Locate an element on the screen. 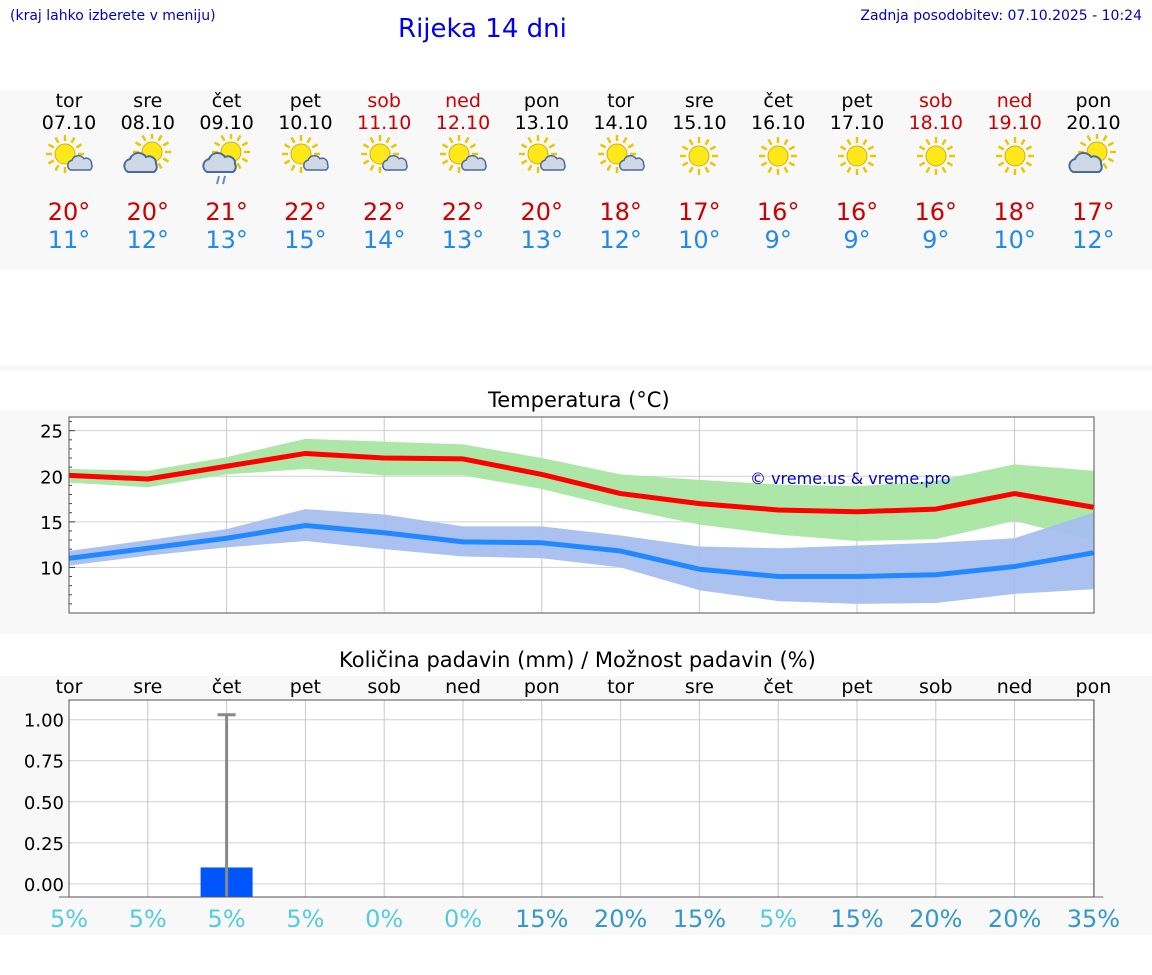  day-date: 17.10 is located at coordinates (857, 123).